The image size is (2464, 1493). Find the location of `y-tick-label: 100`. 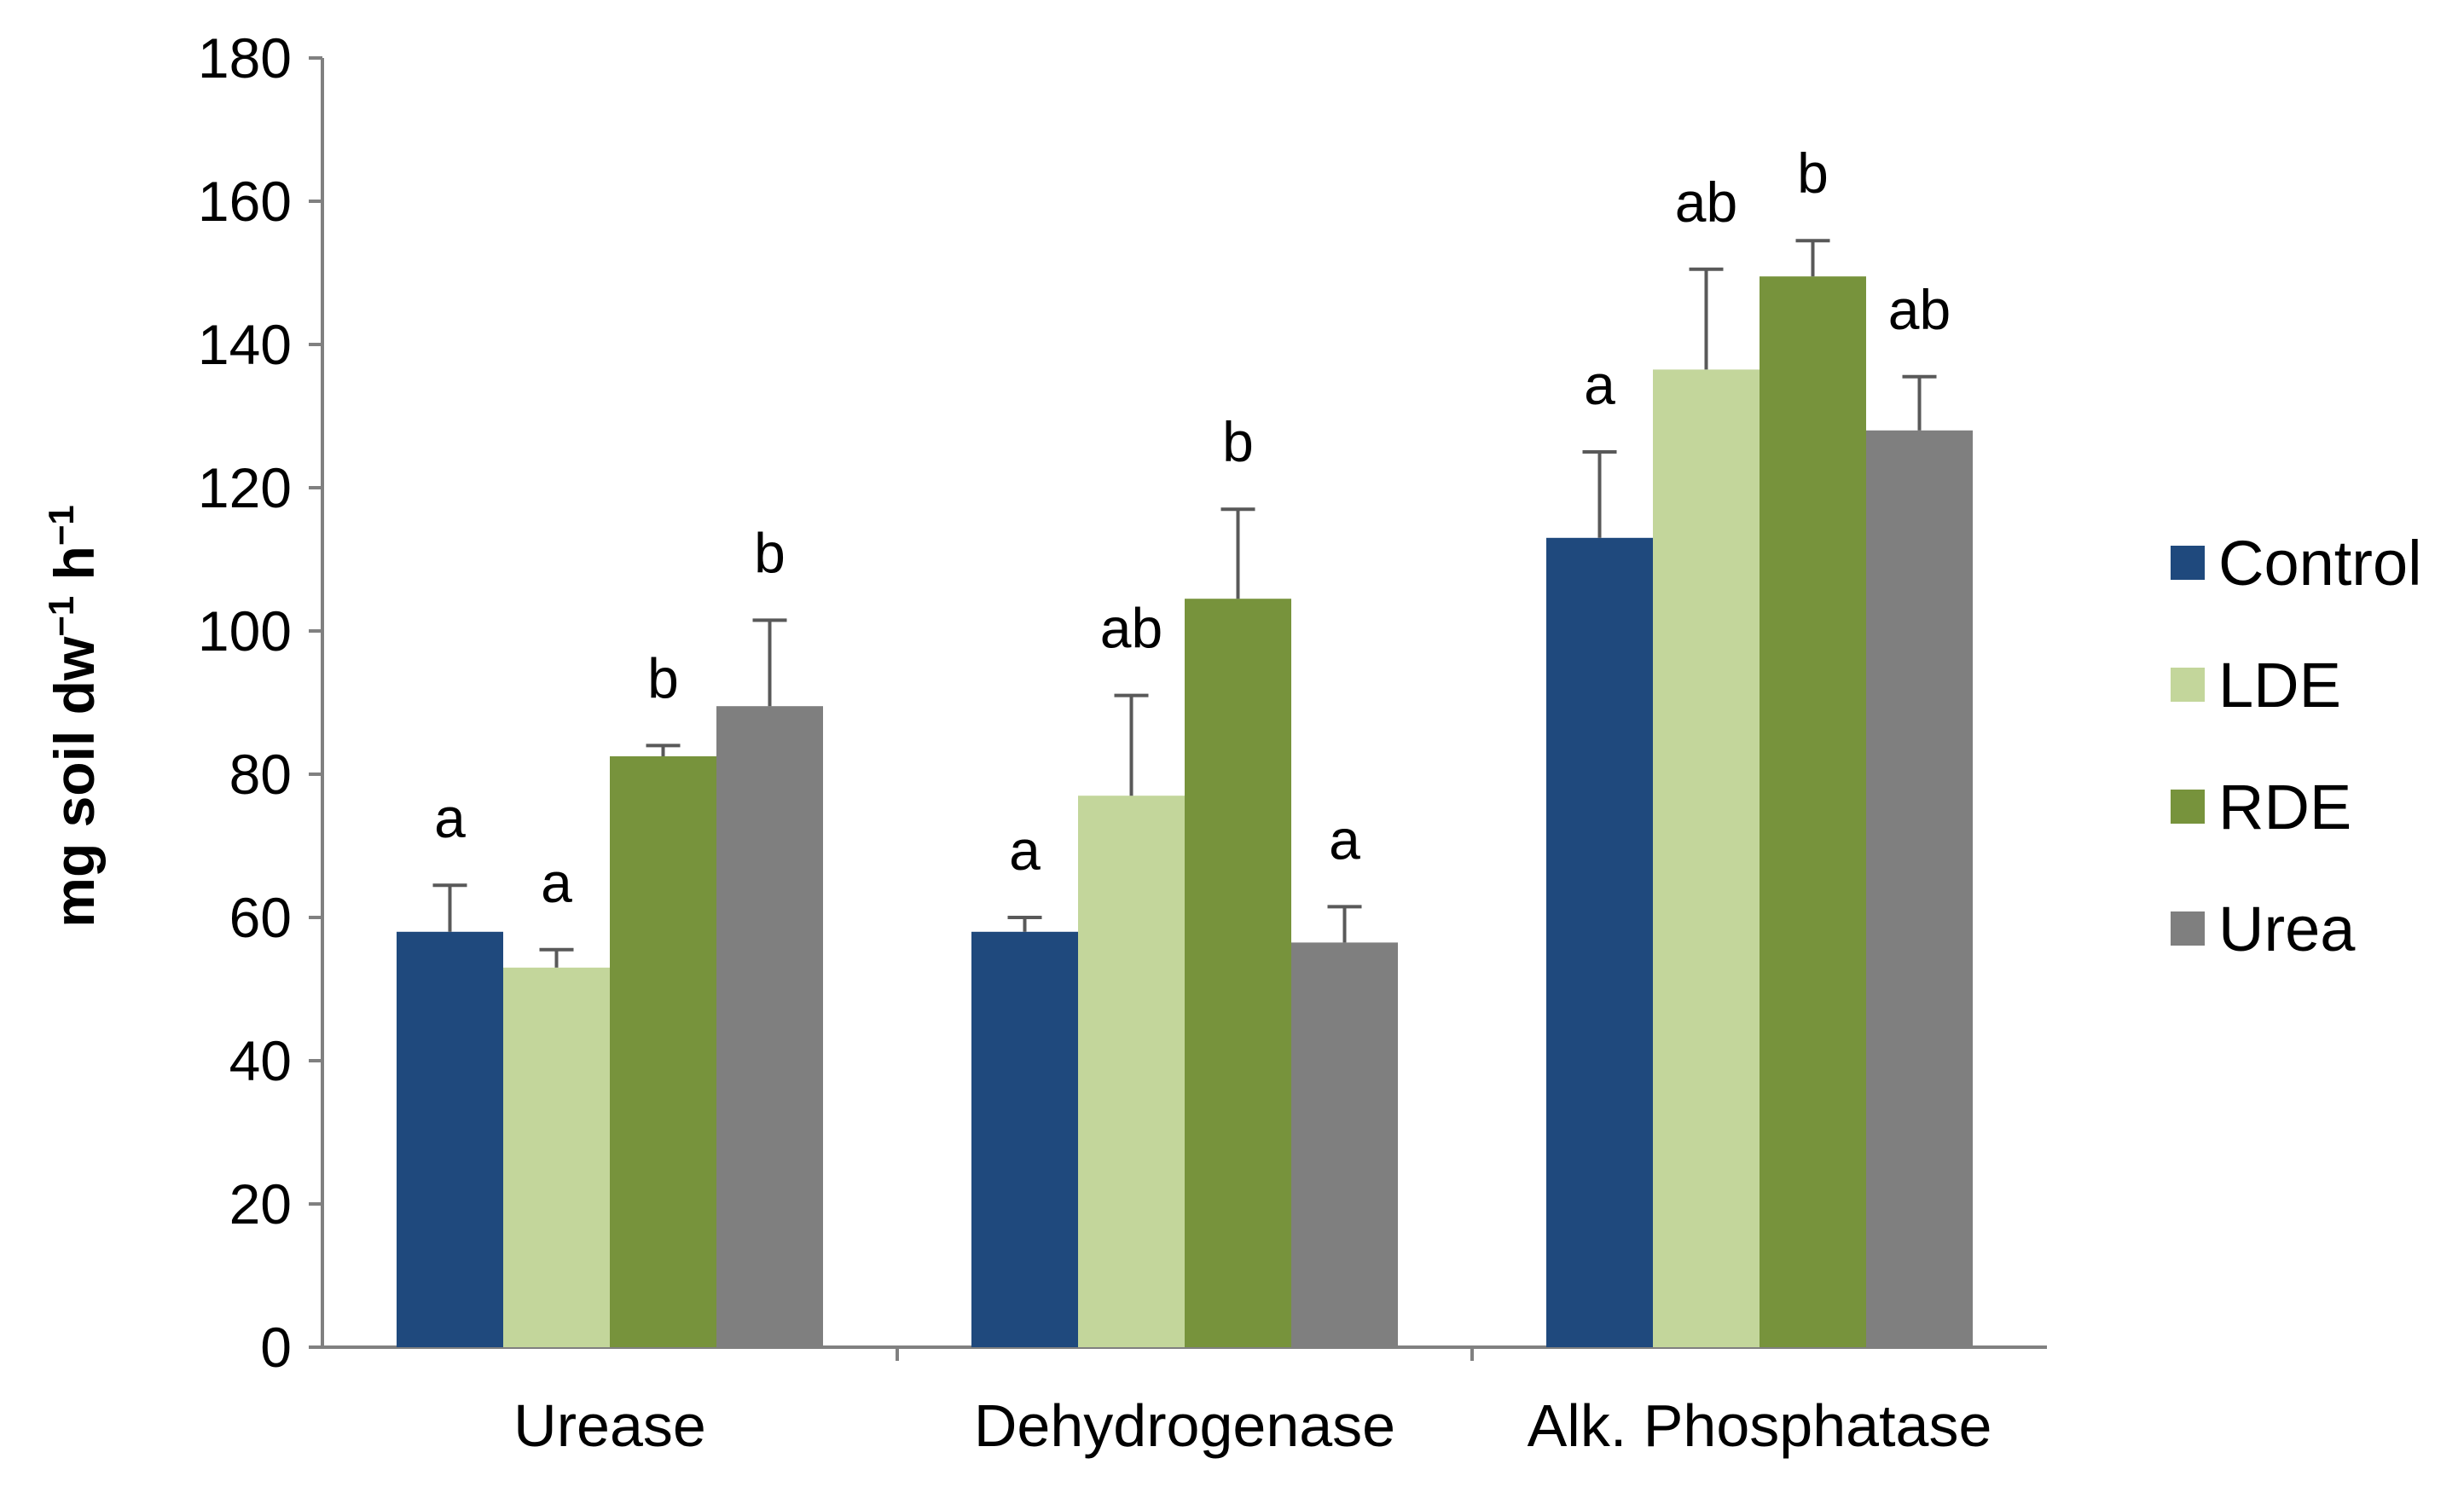

y-tick-label: 100 is located at coordinates (245, 631).